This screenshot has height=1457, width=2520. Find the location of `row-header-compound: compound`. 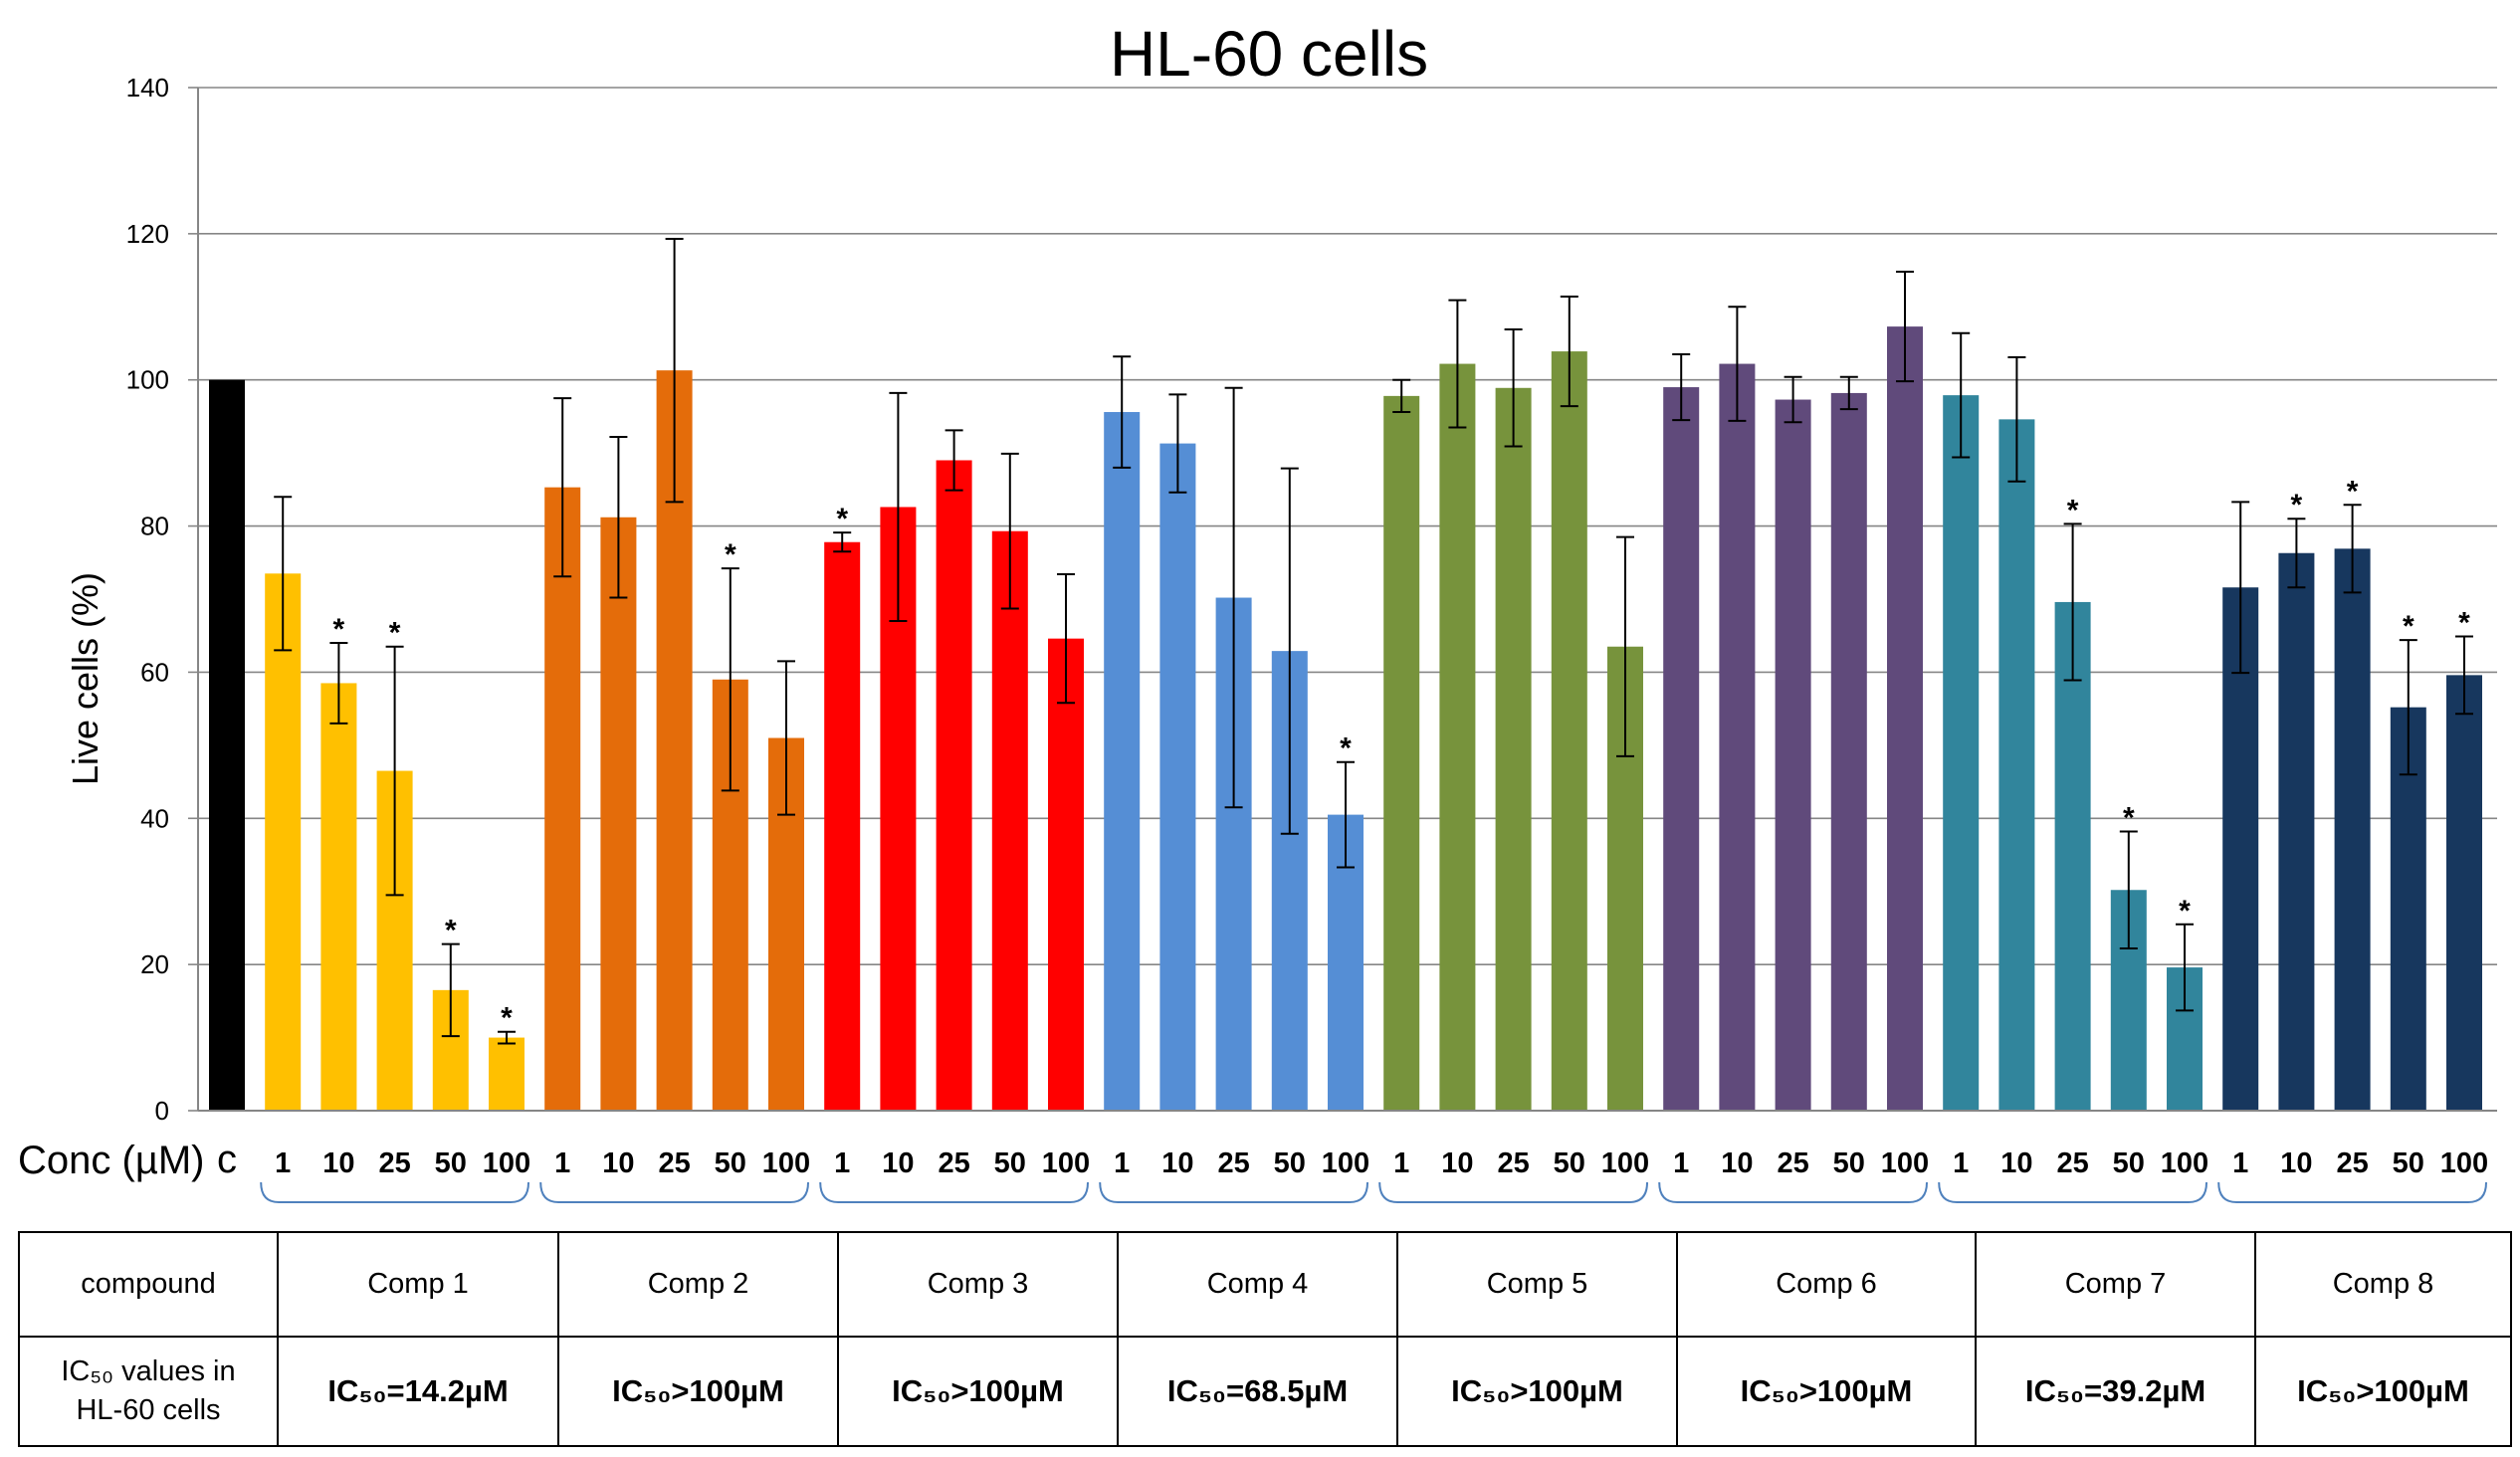

row-header-compound: compound is located at coordinates (148, 1284).